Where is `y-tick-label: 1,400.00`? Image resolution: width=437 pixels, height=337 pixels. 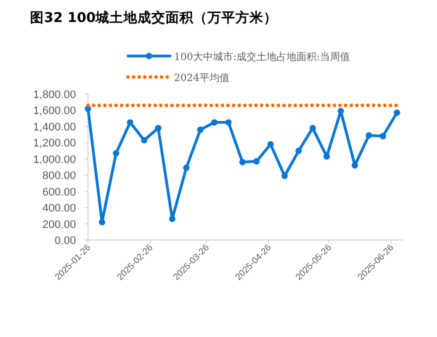
y-tick-label: 1,400.00 is located at coordinates (54, 127).